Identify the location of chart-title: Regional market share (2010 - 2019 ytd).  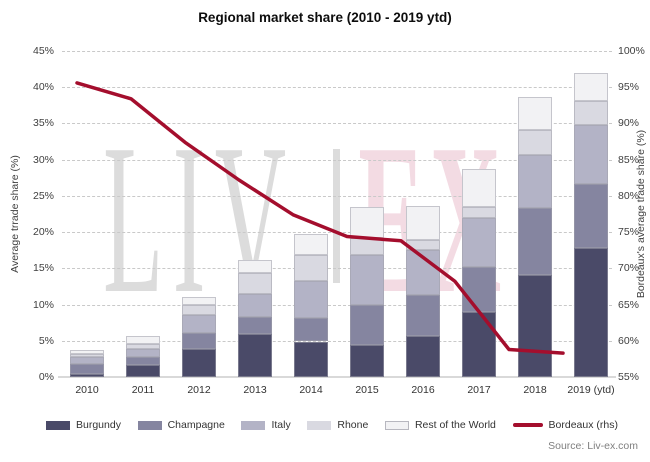
(325, 17).